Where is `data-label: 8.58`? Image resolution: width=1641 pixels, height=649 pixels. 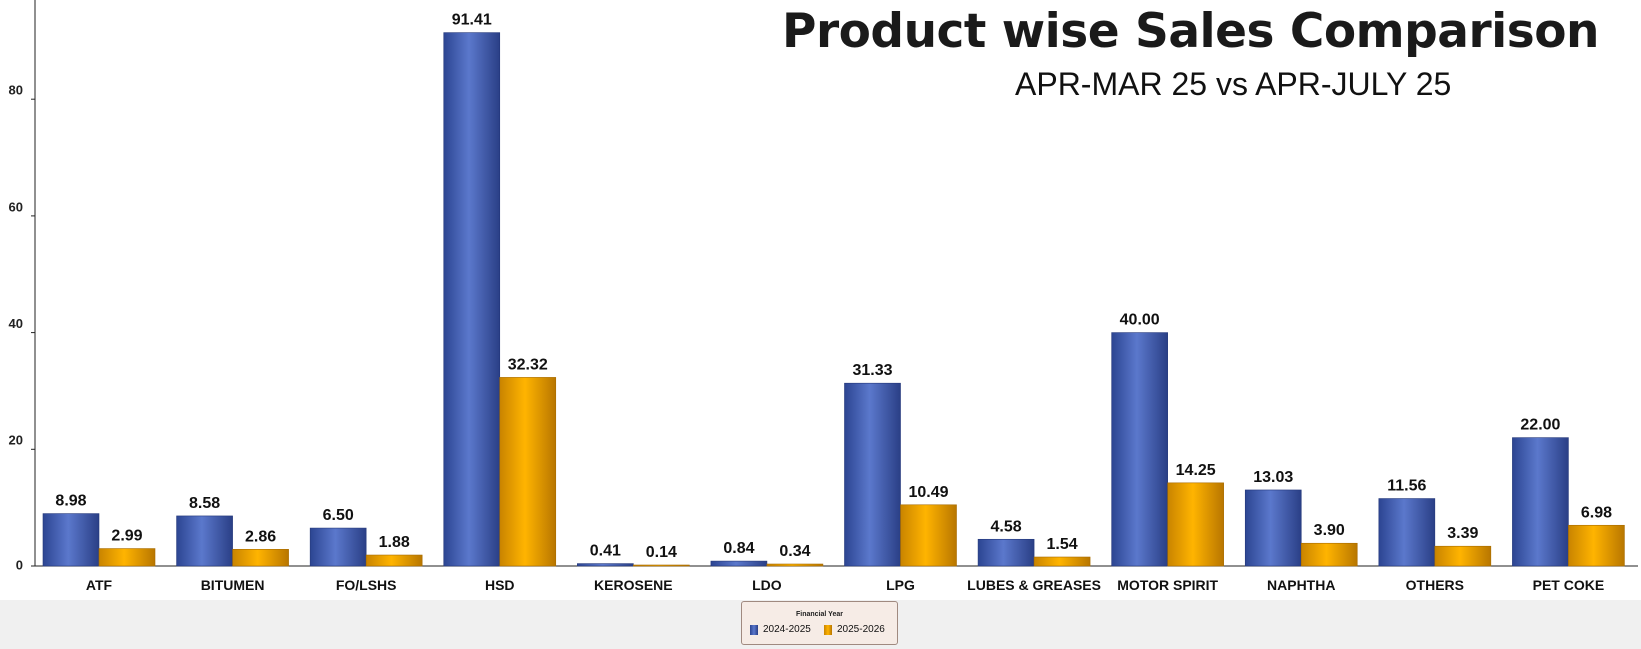
data-label: 8.58 is located at coordinates (204, 503).